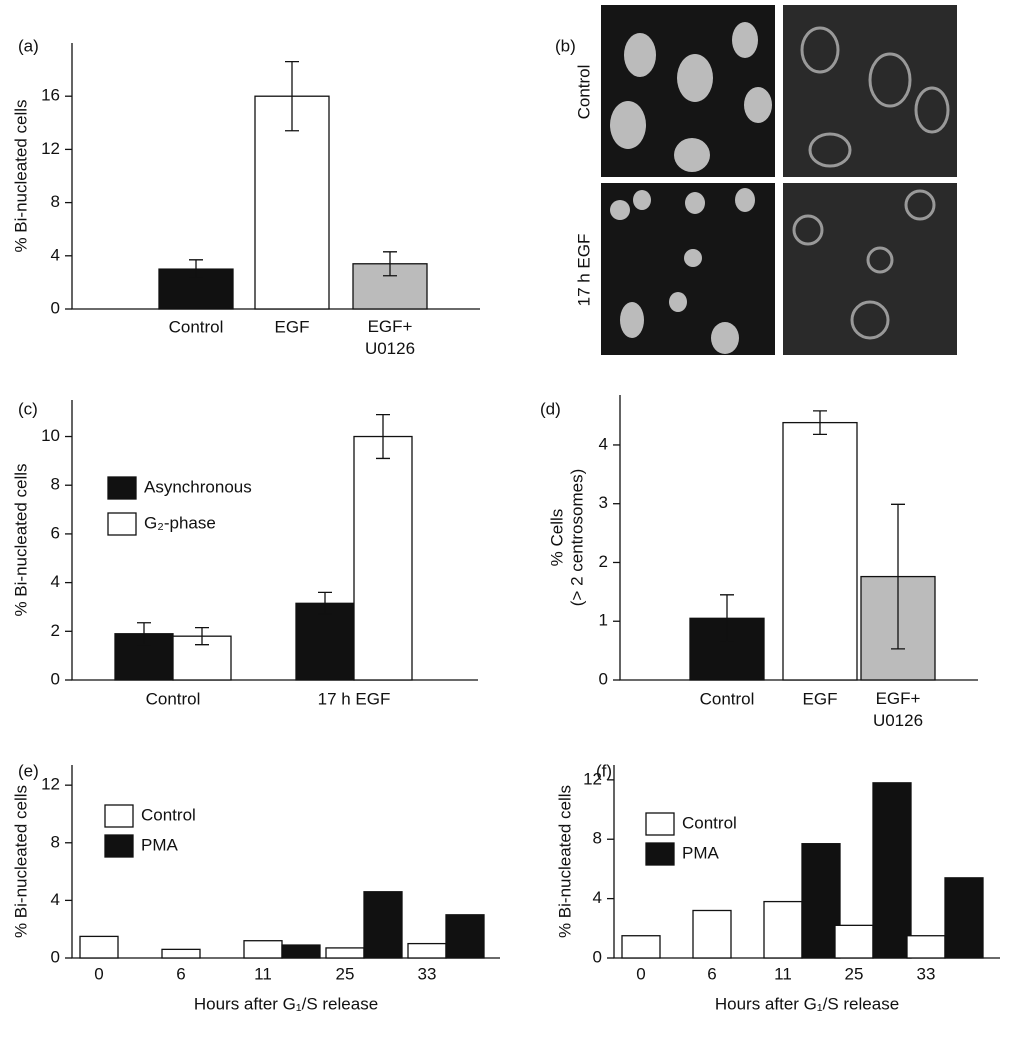 This screenshot has height=1050, width=1028. What do you see at coordinates (50, 95) in the screenshot?
I see `y-tick-label: 16` at bounding box center [50, 95].